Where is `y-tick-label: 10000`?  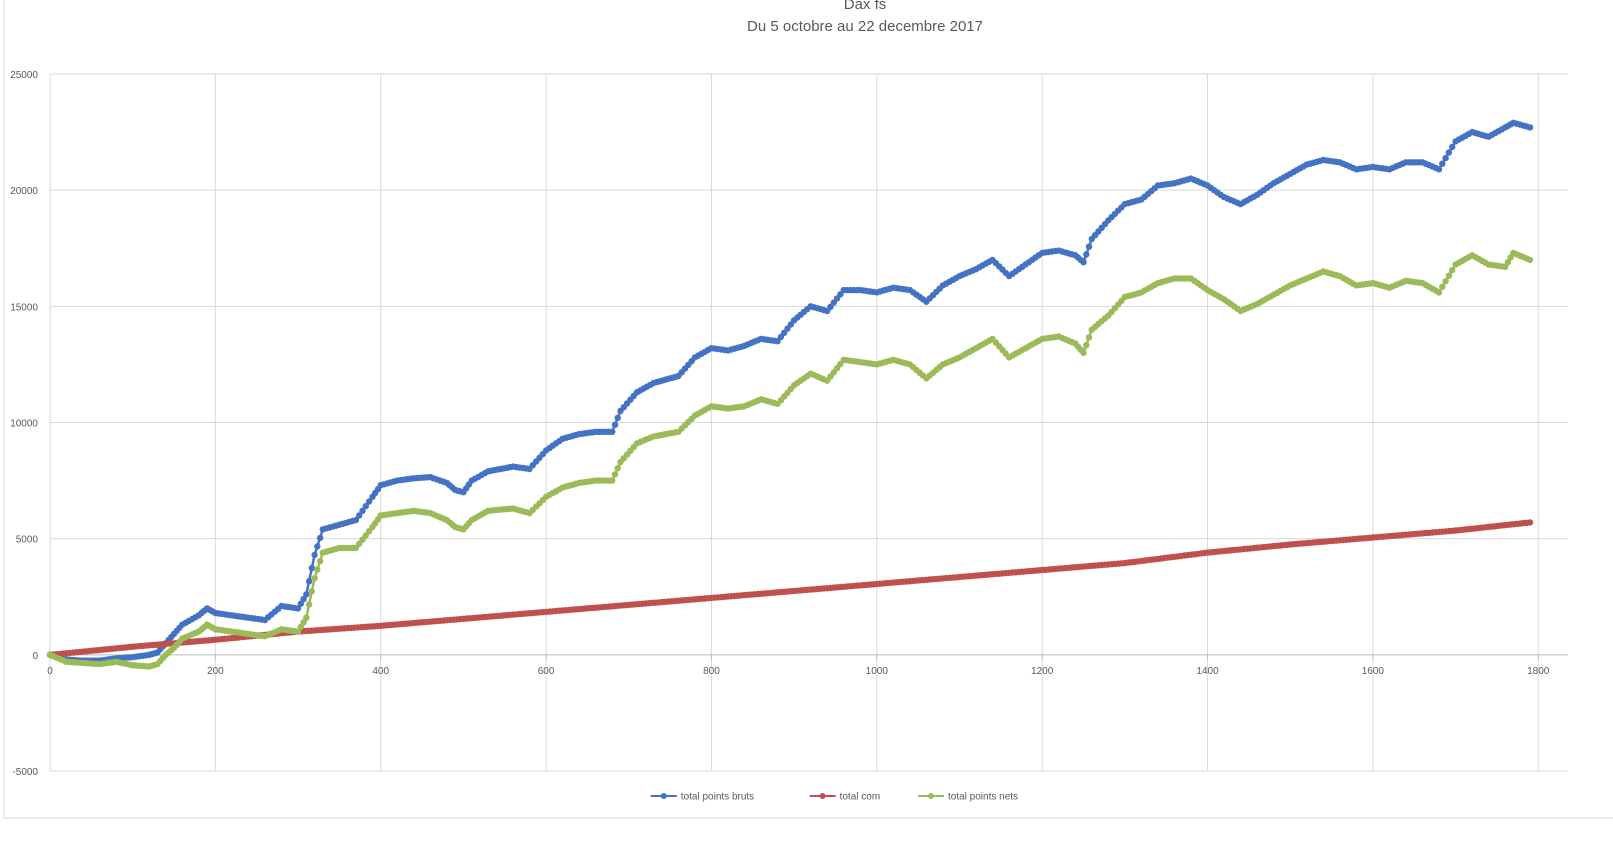
y-tick-label: 10000 is located at coordinates (24, 424).